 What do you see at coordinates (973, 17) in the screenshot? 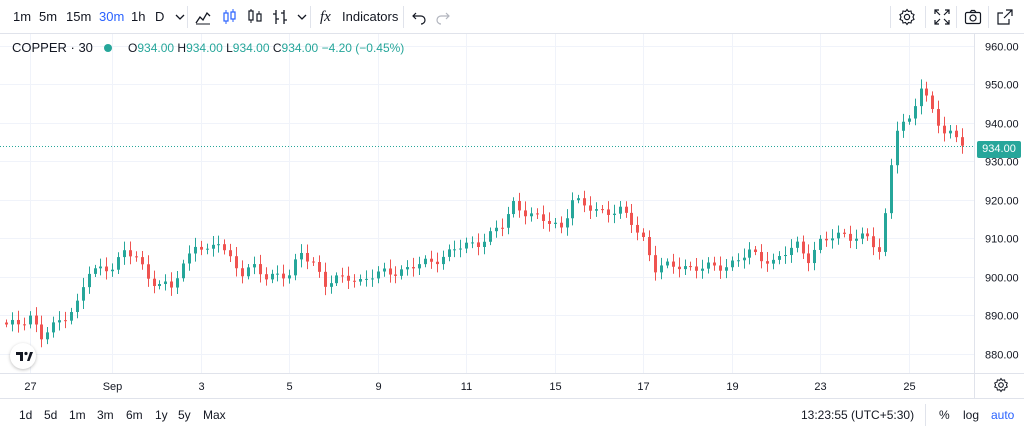
I see `camera-icon` at bounding box center [973, 17].